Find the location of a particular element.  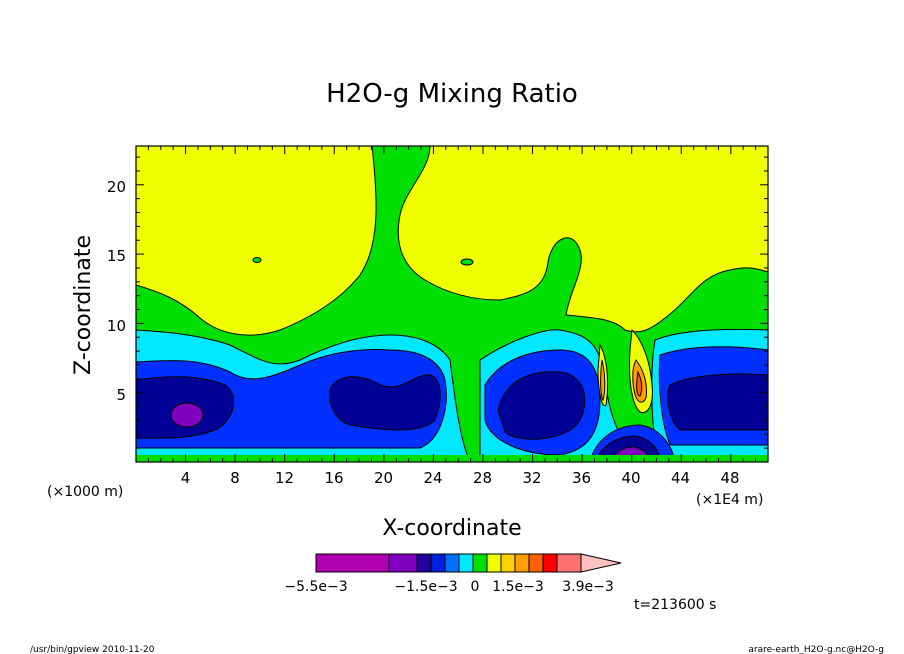

y-tick-labels: 5 10 15 20 is located at coordinates (116, 291).